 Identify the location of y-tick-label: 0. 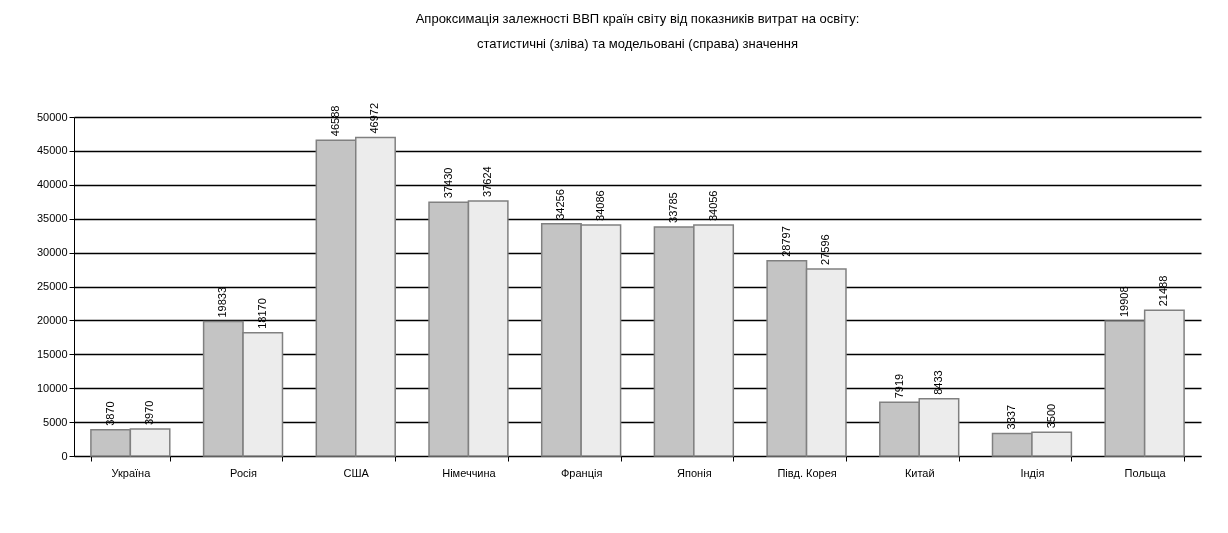
(64, 455).